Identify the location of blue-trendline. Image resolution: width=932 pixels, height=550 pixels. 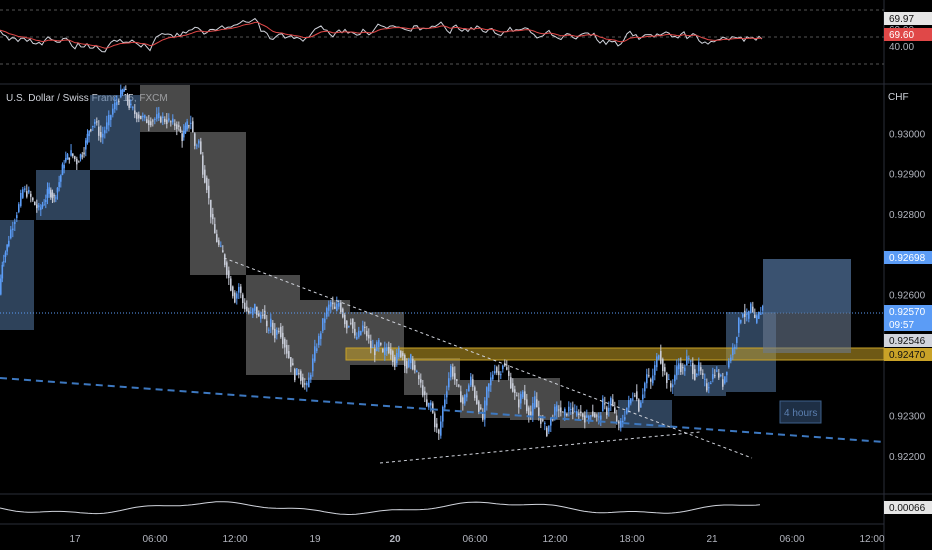
(442, 410).